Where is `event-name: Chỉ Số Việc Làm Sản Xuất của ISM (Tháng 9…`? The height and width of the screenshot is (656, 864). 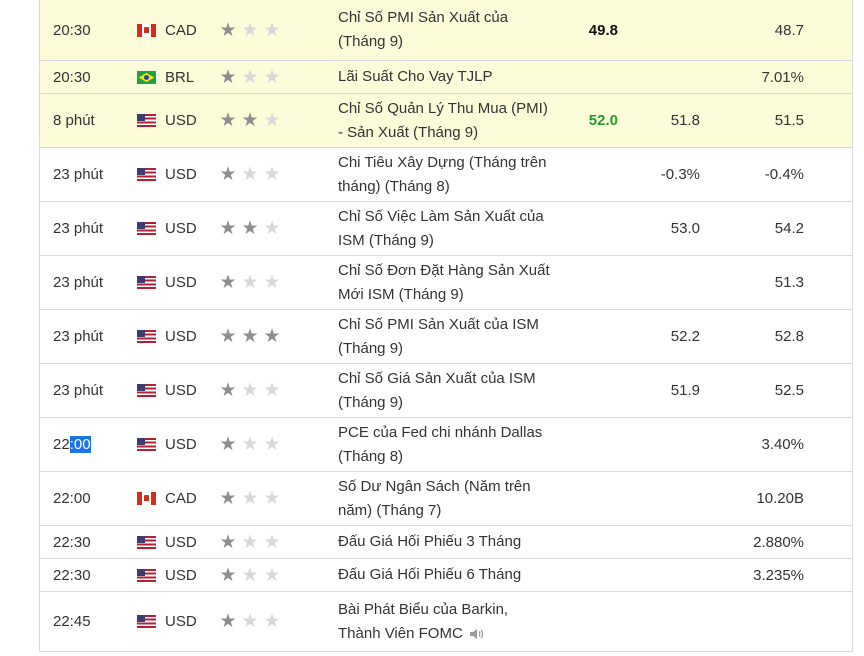
event-name: Chỉ Số Việc Làm Sản Xuất của ISM (Tháng 9… is located at coordinates (453, 228).